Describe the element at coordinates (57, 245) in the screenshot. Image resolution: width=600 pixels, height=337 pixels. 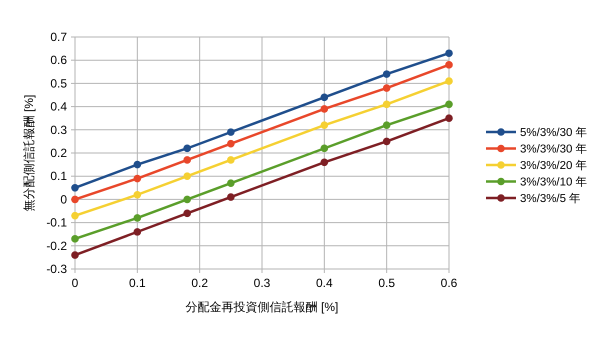
I see `y-tick-label: -0.2` at that location.